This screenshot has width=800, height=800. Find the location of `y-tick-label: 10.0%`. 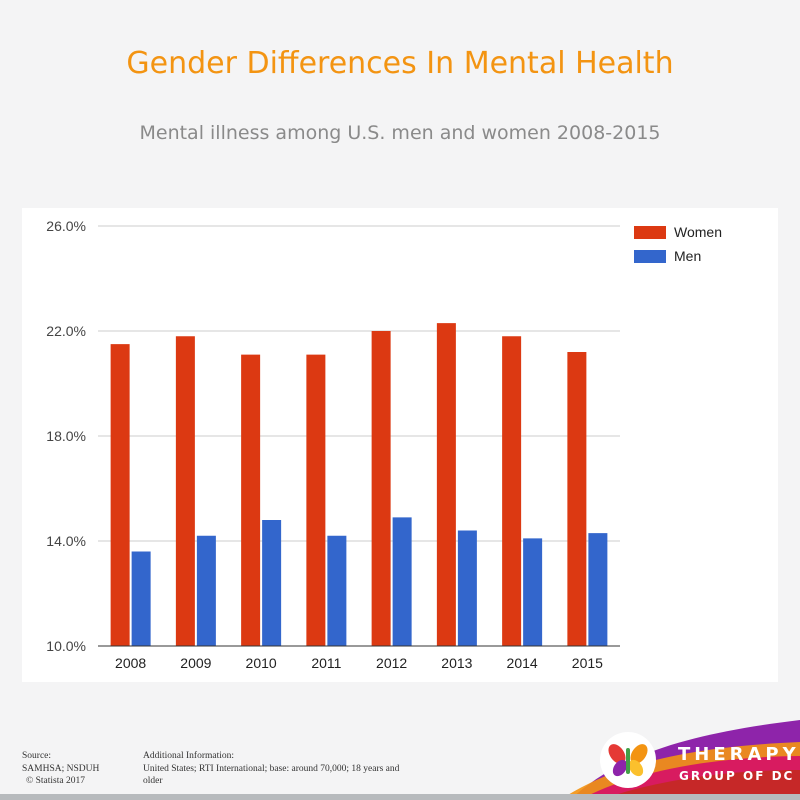

y-tick-label: 10.0% is located at coordinates (66, 646).